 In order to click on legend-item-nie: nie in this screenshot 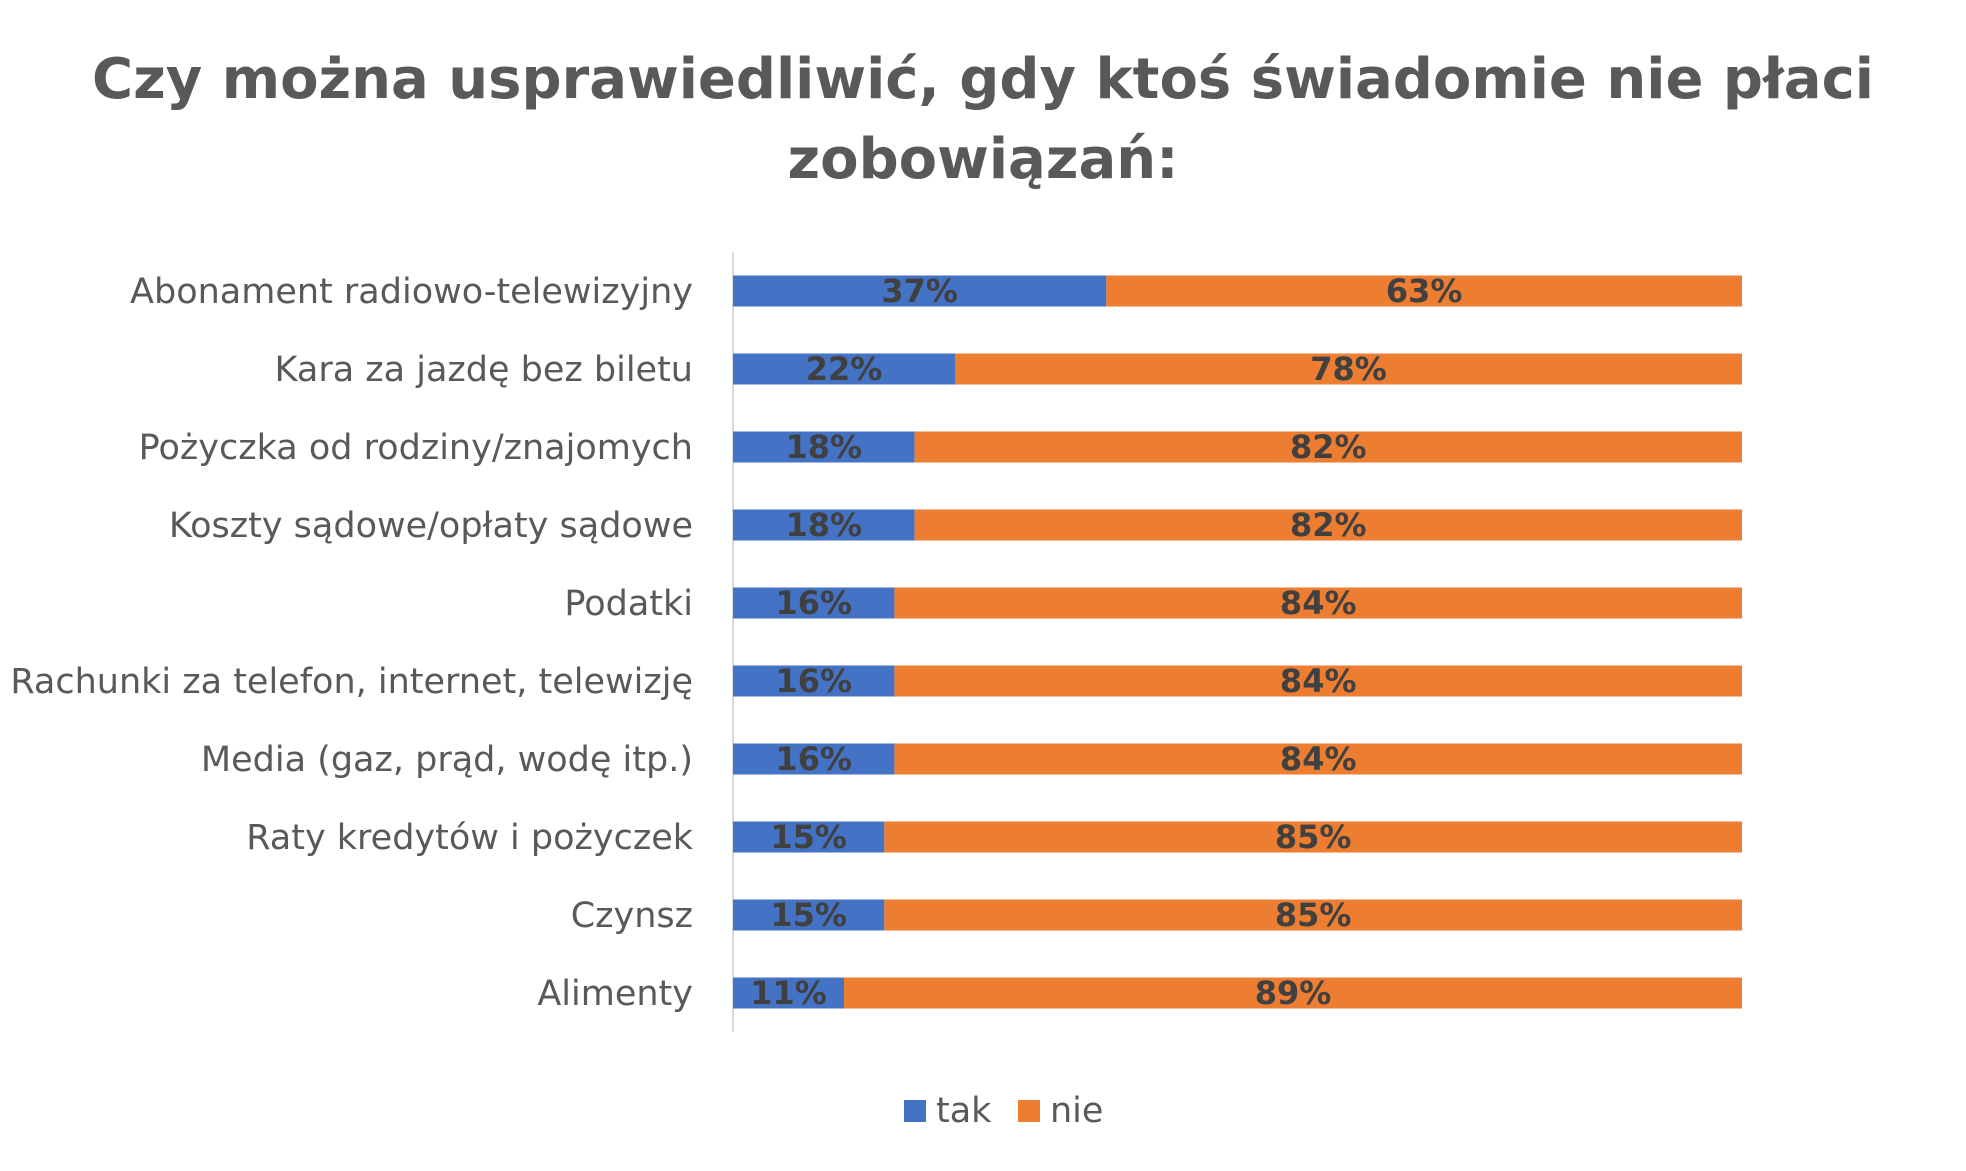, I will do `click(1060, 1111)`.